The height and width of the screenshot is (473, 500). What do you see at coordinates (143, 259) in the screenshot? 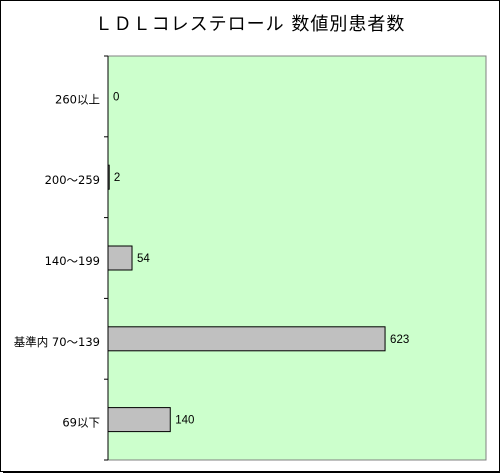
I see `value-label: 54` at bounding box center [143, 259].